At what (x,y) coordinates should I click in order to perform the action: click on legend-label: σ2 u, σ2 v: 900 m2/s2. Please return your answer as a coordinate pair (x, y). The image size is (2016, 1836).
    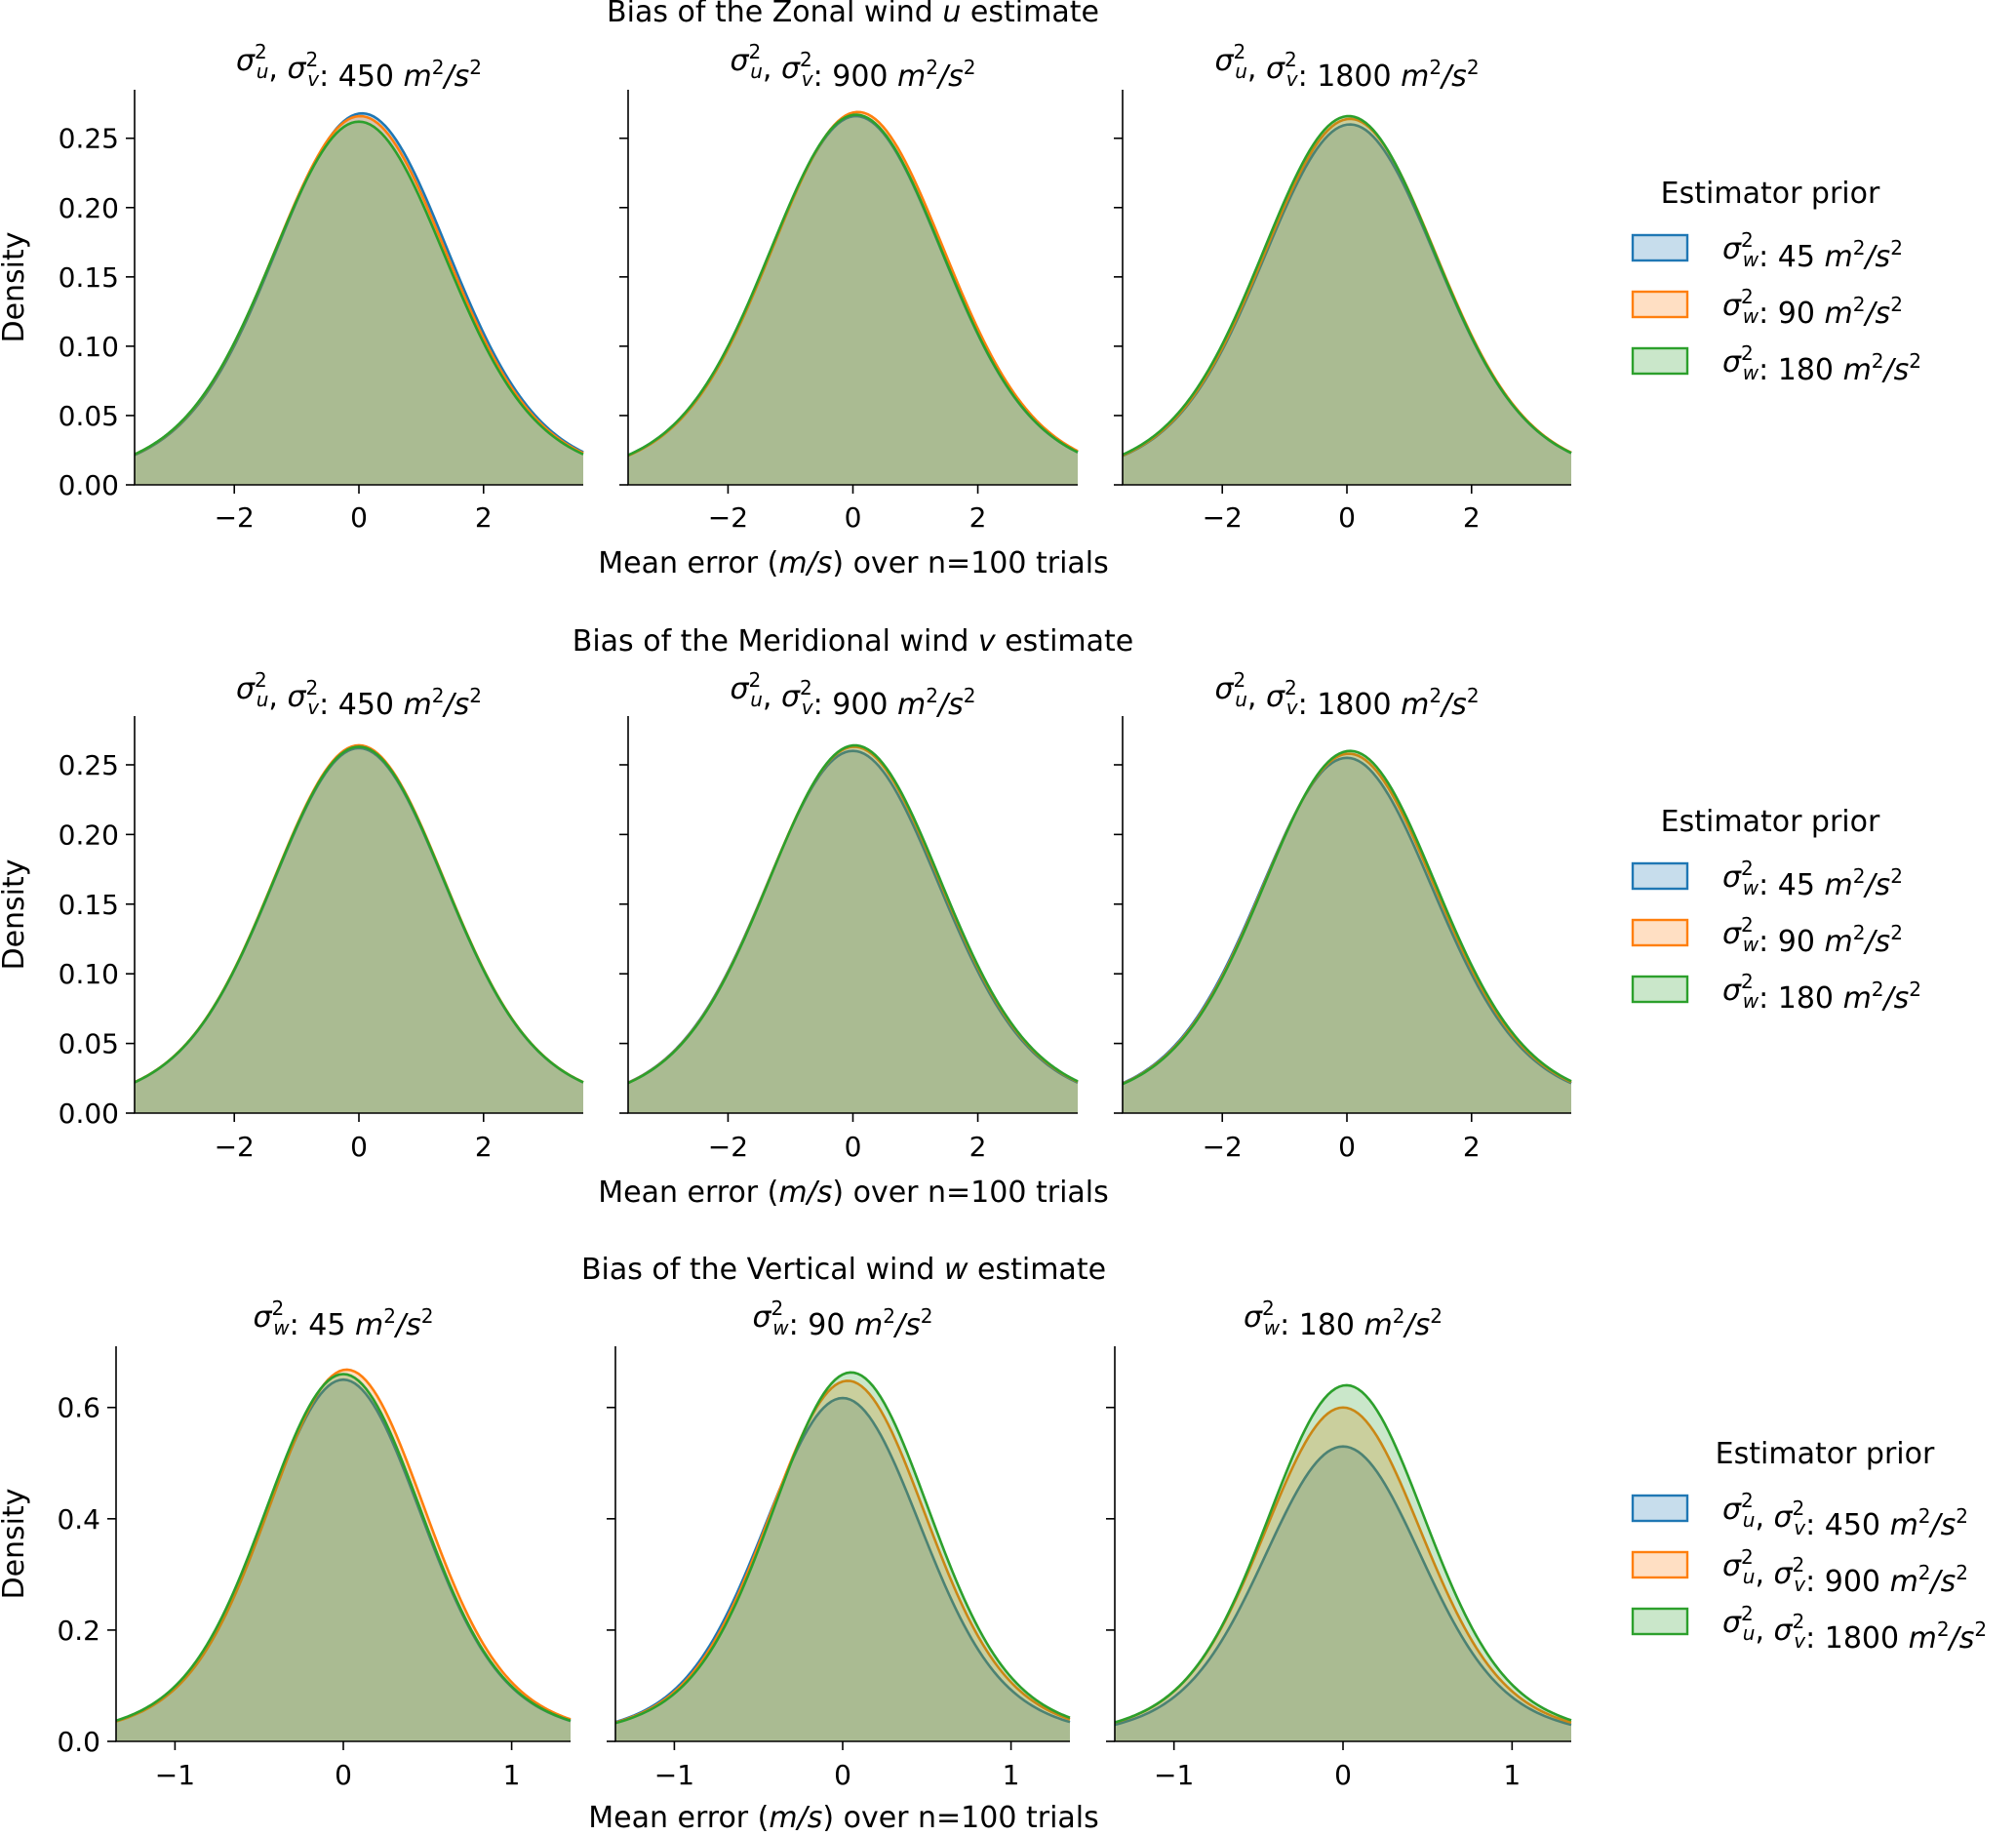
    Looking at the image, I should click on (1845, 1572).